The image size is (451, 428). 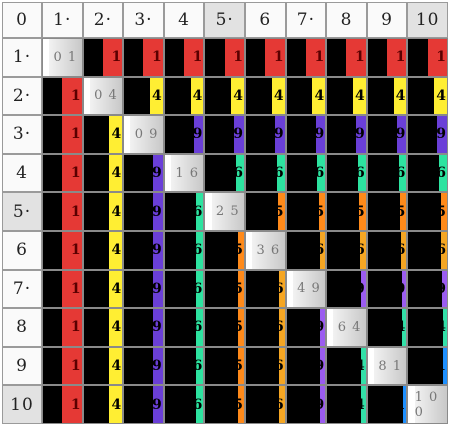 What do you see at coordinates (65, 57) in the screenshot?
I see `diagonal-fill: 0 1` at bounding box center [65, 57].